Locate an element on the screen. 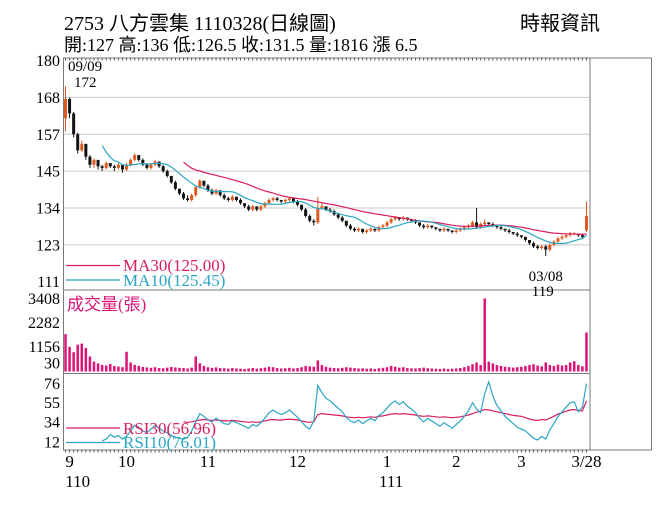 Image resolution: width=656 pixels, height=505 pixels. month-label: 3/28 is located at coordinates (586, 461).